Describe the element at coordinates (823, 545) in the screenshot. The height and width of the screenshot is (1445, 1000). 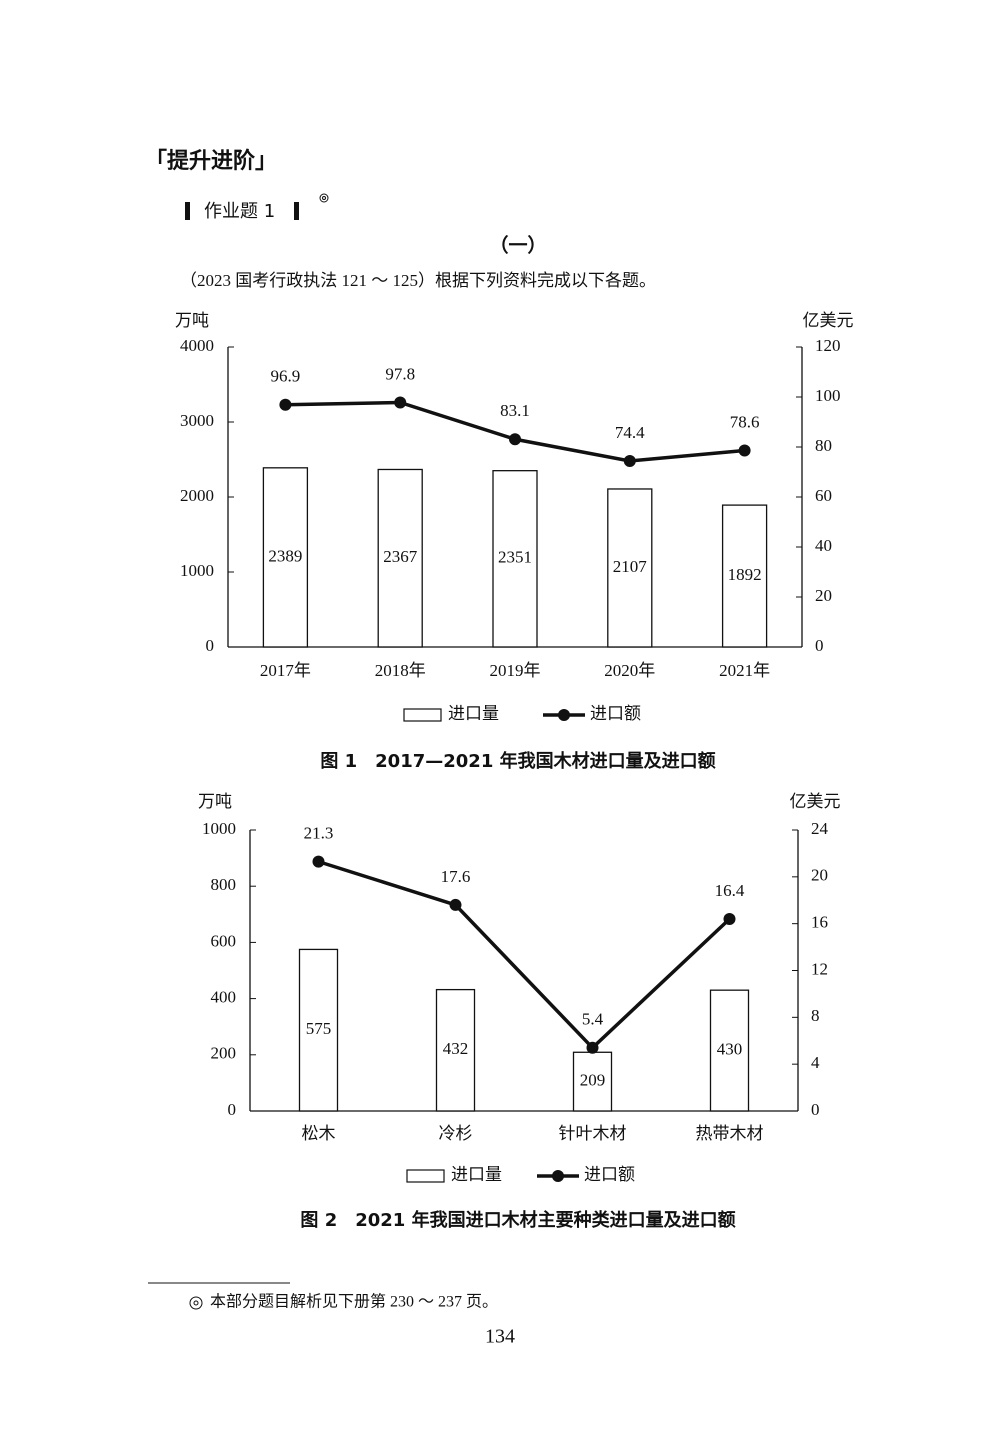
I see `y2-tick-label: 40` at that location.